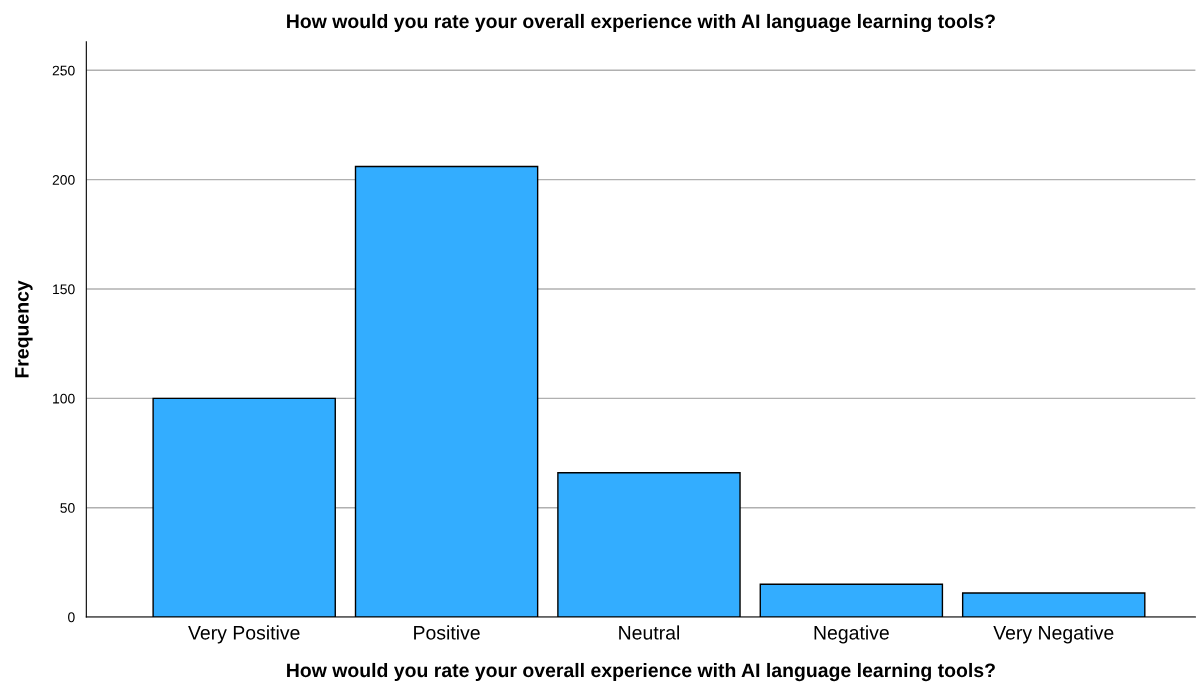 The image size is (1199, 698). Describe the element at coordinates (851, 634) in the screenshot. I see `x-tick-label: Negative` at that location.